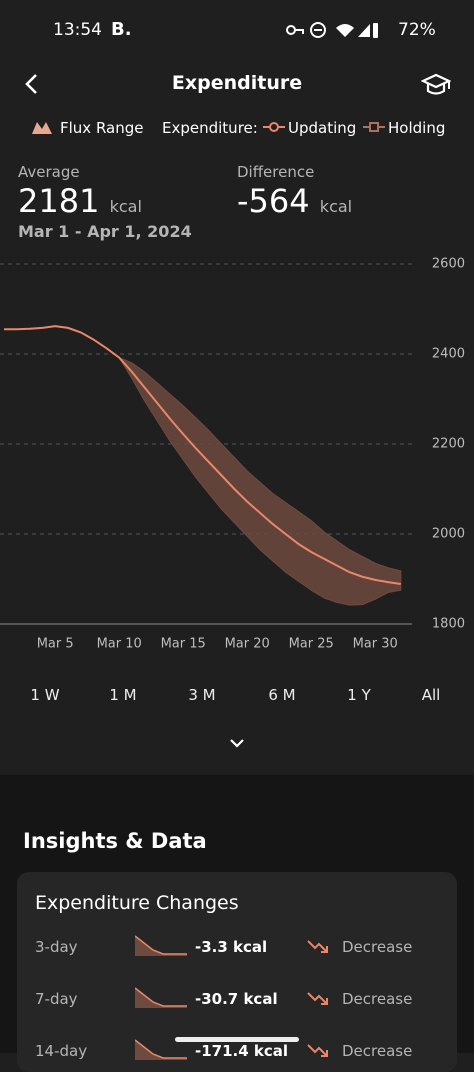  What do you see at coordinates (332, 30) in the screenshot?
I see `status-icons` at bounding box center [332, 30].